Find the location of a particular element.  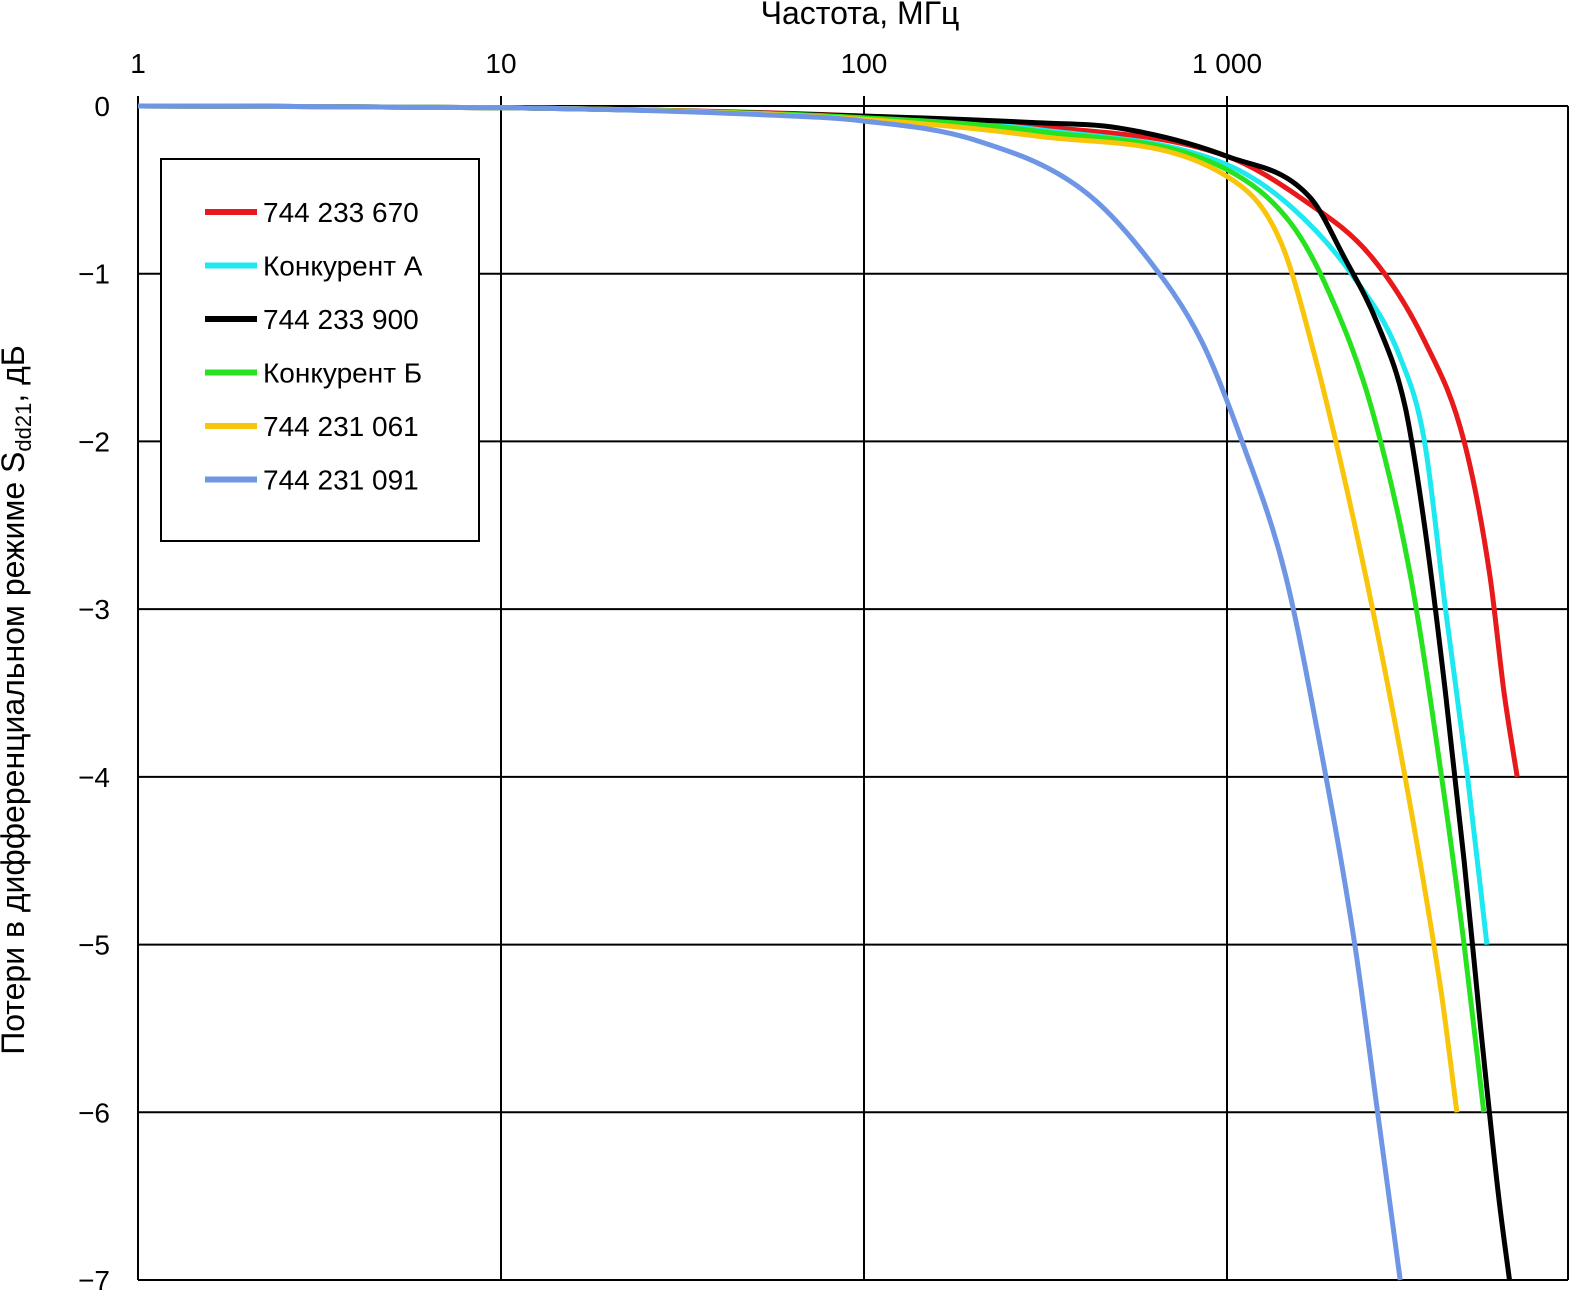

legend-label: 744 233 900 is located at coordinates (341, 319).